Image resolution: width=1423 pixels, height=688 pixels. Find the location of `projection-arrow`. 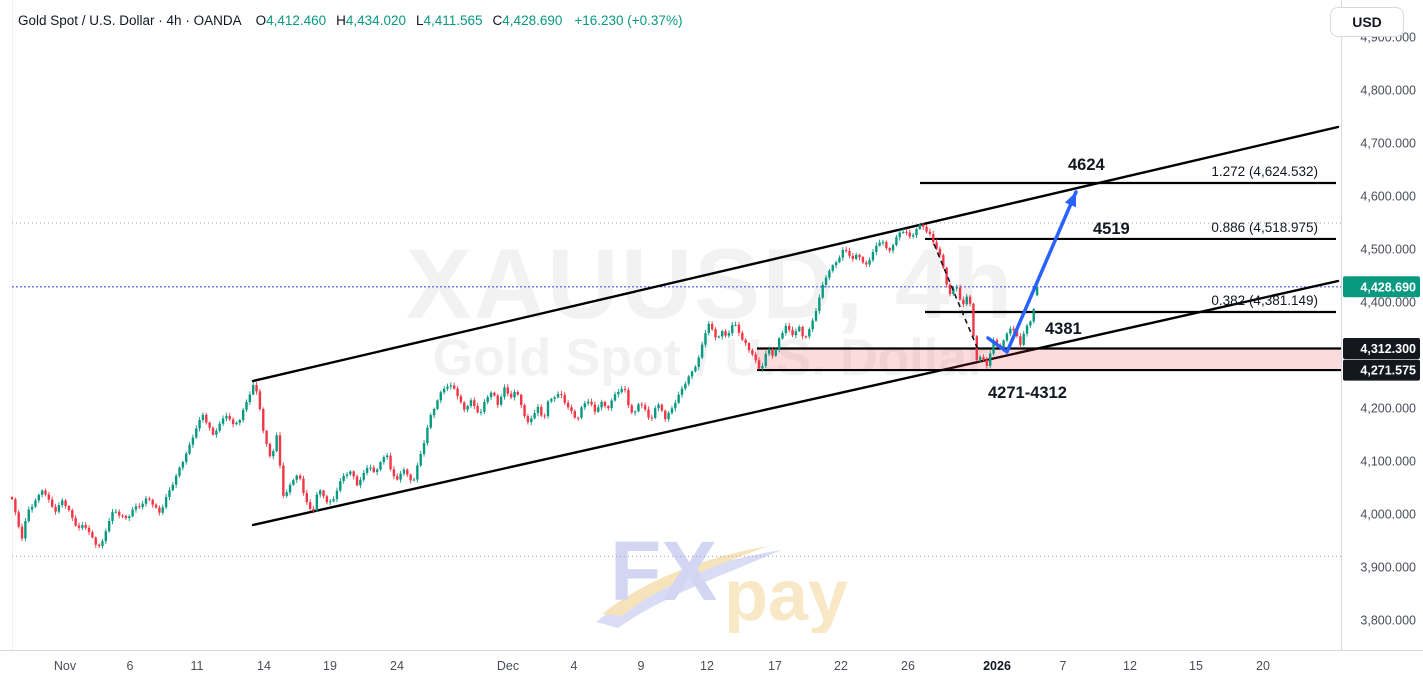

projection-arrow is located at coordinates (1032, 272).